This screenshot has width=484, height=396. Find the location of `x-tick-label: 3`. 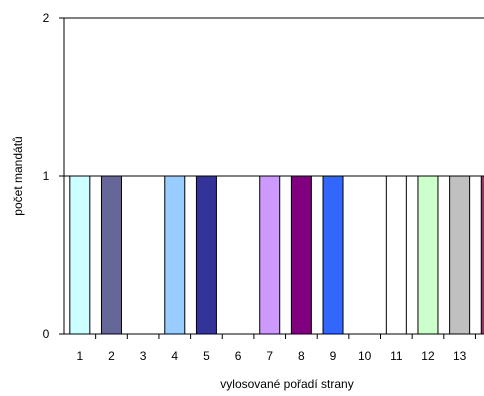

x-tick-label: 3 is located at coordinates (143, 356).